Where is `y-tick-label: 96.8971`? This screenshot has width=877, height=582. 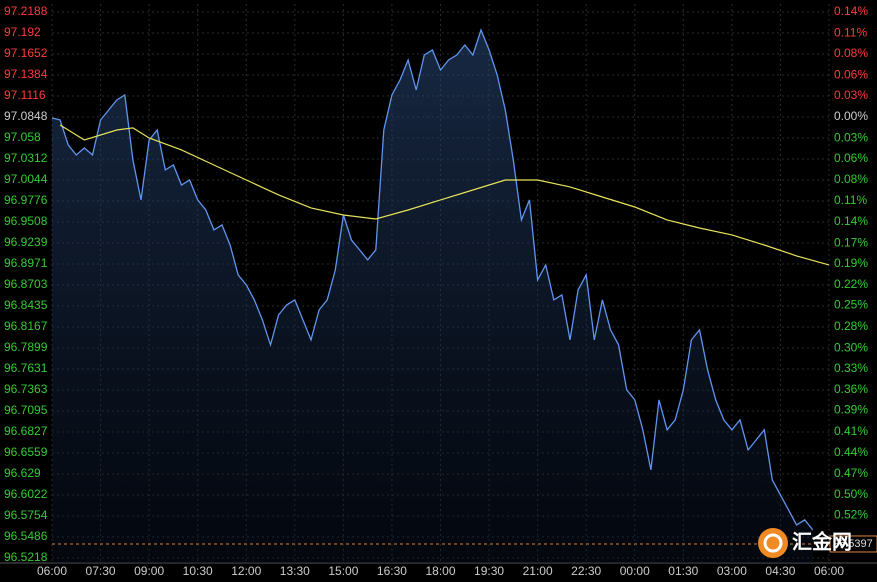 y-tick-label: 96.8971 is located at coordinates (26, 263).